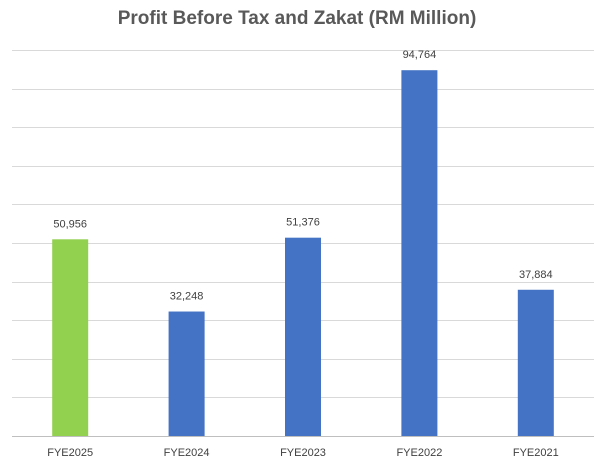 The image size is (594, 467). What do you see at coordinates (70, 337) in the screenshot?
I see `bar-fye2025` at bounding box center [70, 337].